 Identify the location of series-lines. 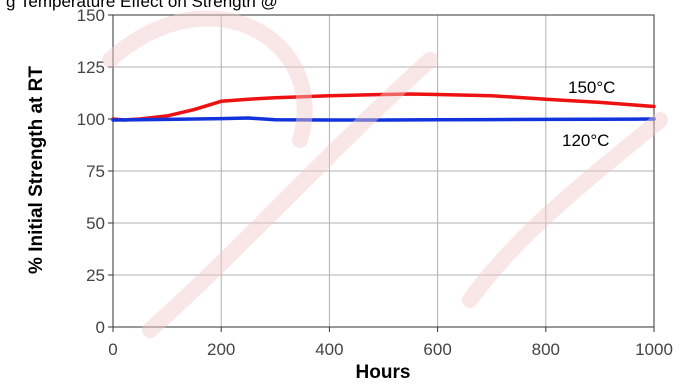
(383, 107).